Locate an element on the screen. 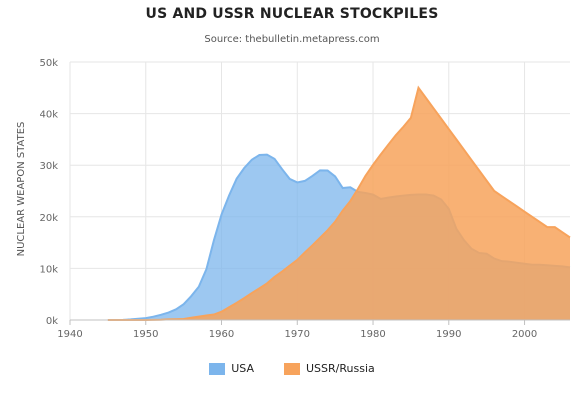 The image size is (584, 400). legend: USA USSR/Russia is located at coordinates (292, 368).